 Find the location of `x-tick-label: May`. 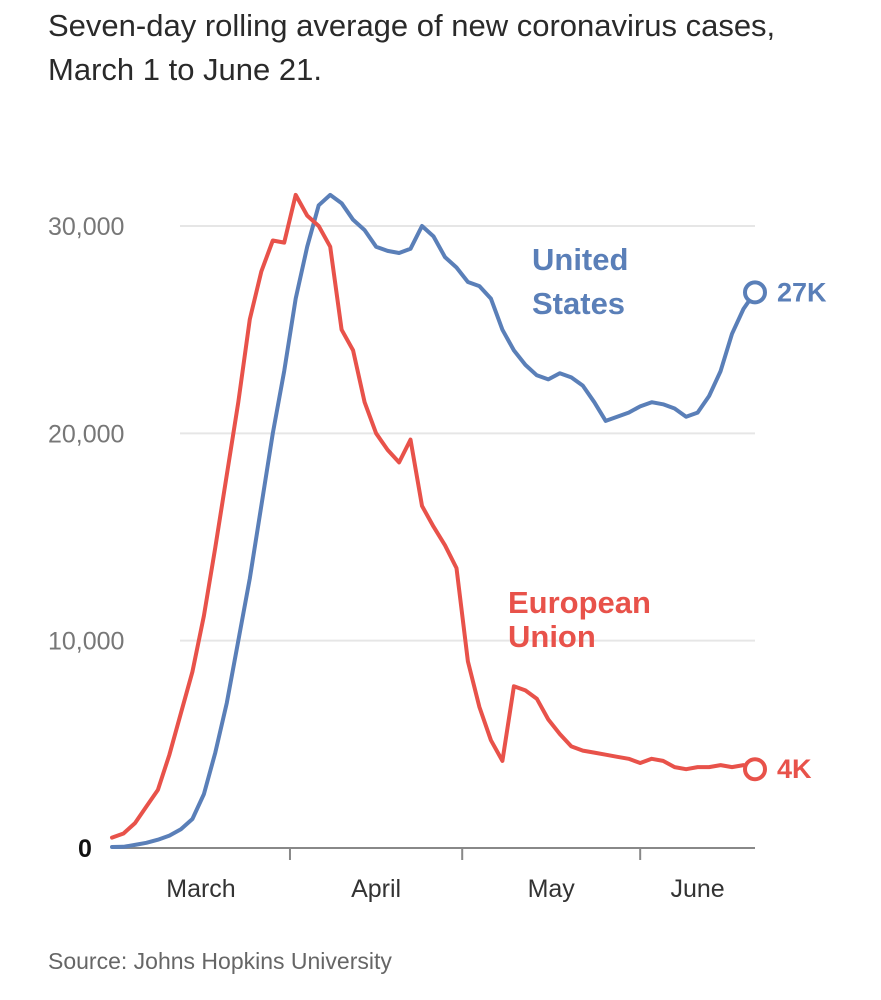

x-tick-label: May is located at coordinates (552, 889).